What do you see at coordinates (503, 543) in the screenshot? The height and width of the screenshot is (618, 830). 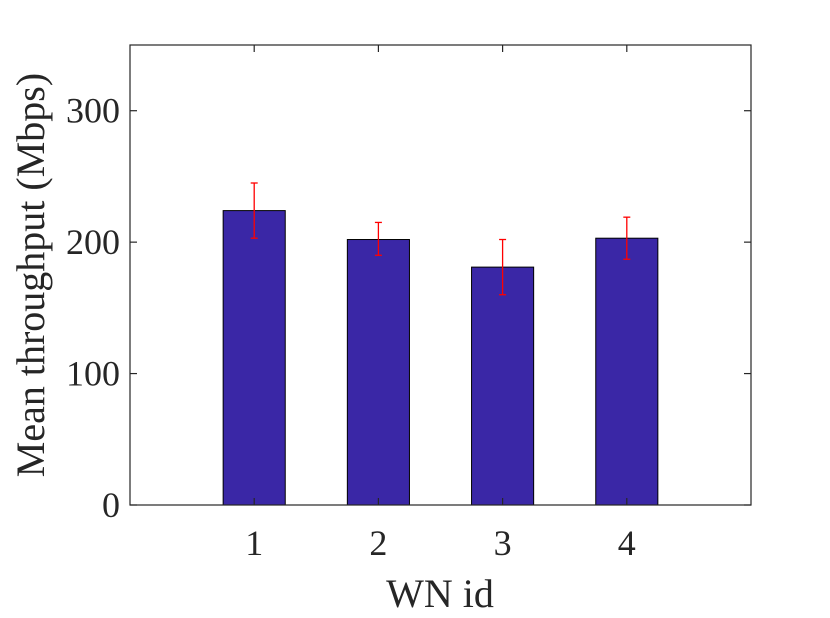 I see `x-tick-label-3: 3` at bounding box center [503, 543].